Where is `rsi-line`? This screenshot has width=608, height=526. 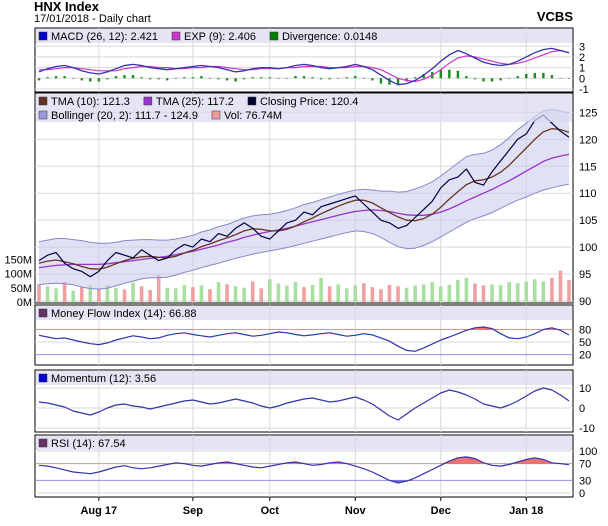
rsi-line is located at coordinates (304, 470).